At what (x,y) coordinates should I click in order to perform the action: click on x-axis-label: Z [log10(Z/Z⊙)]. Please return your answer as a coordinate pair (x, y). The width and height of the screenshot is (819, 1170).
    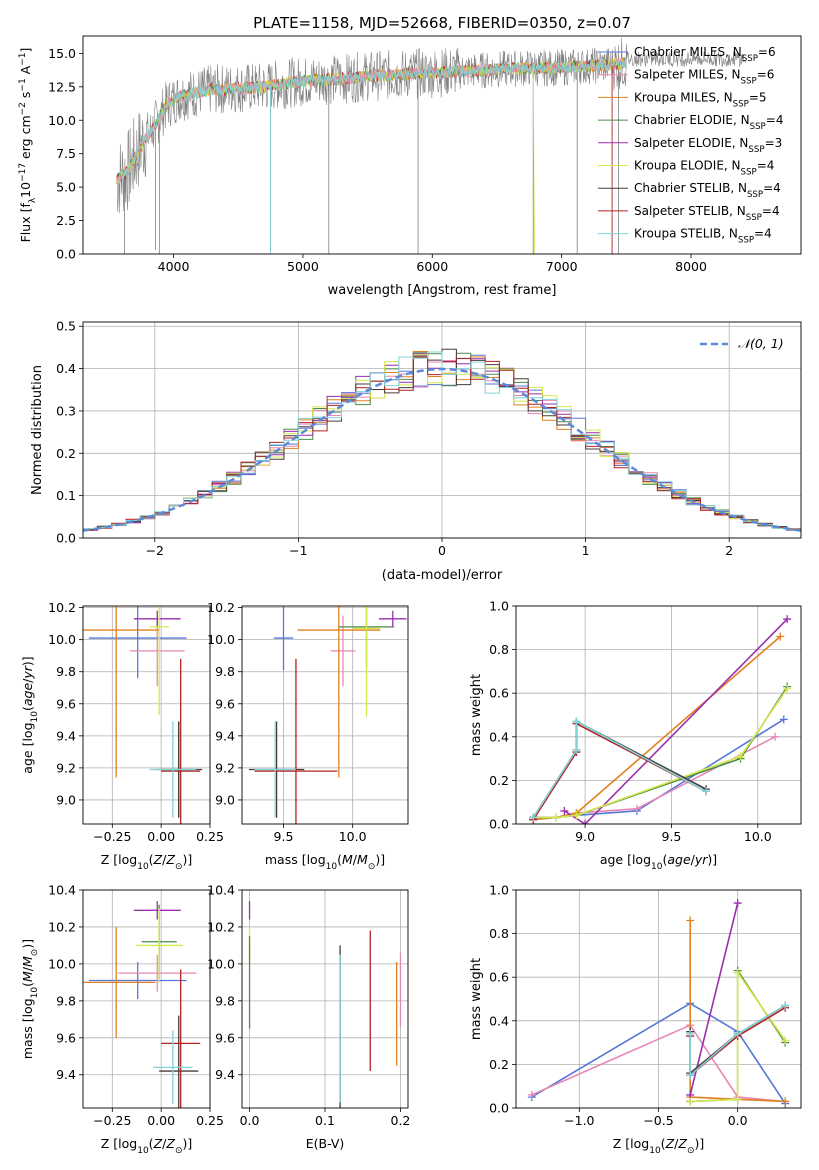
    Looking at the image, I should click on (659, 1146).